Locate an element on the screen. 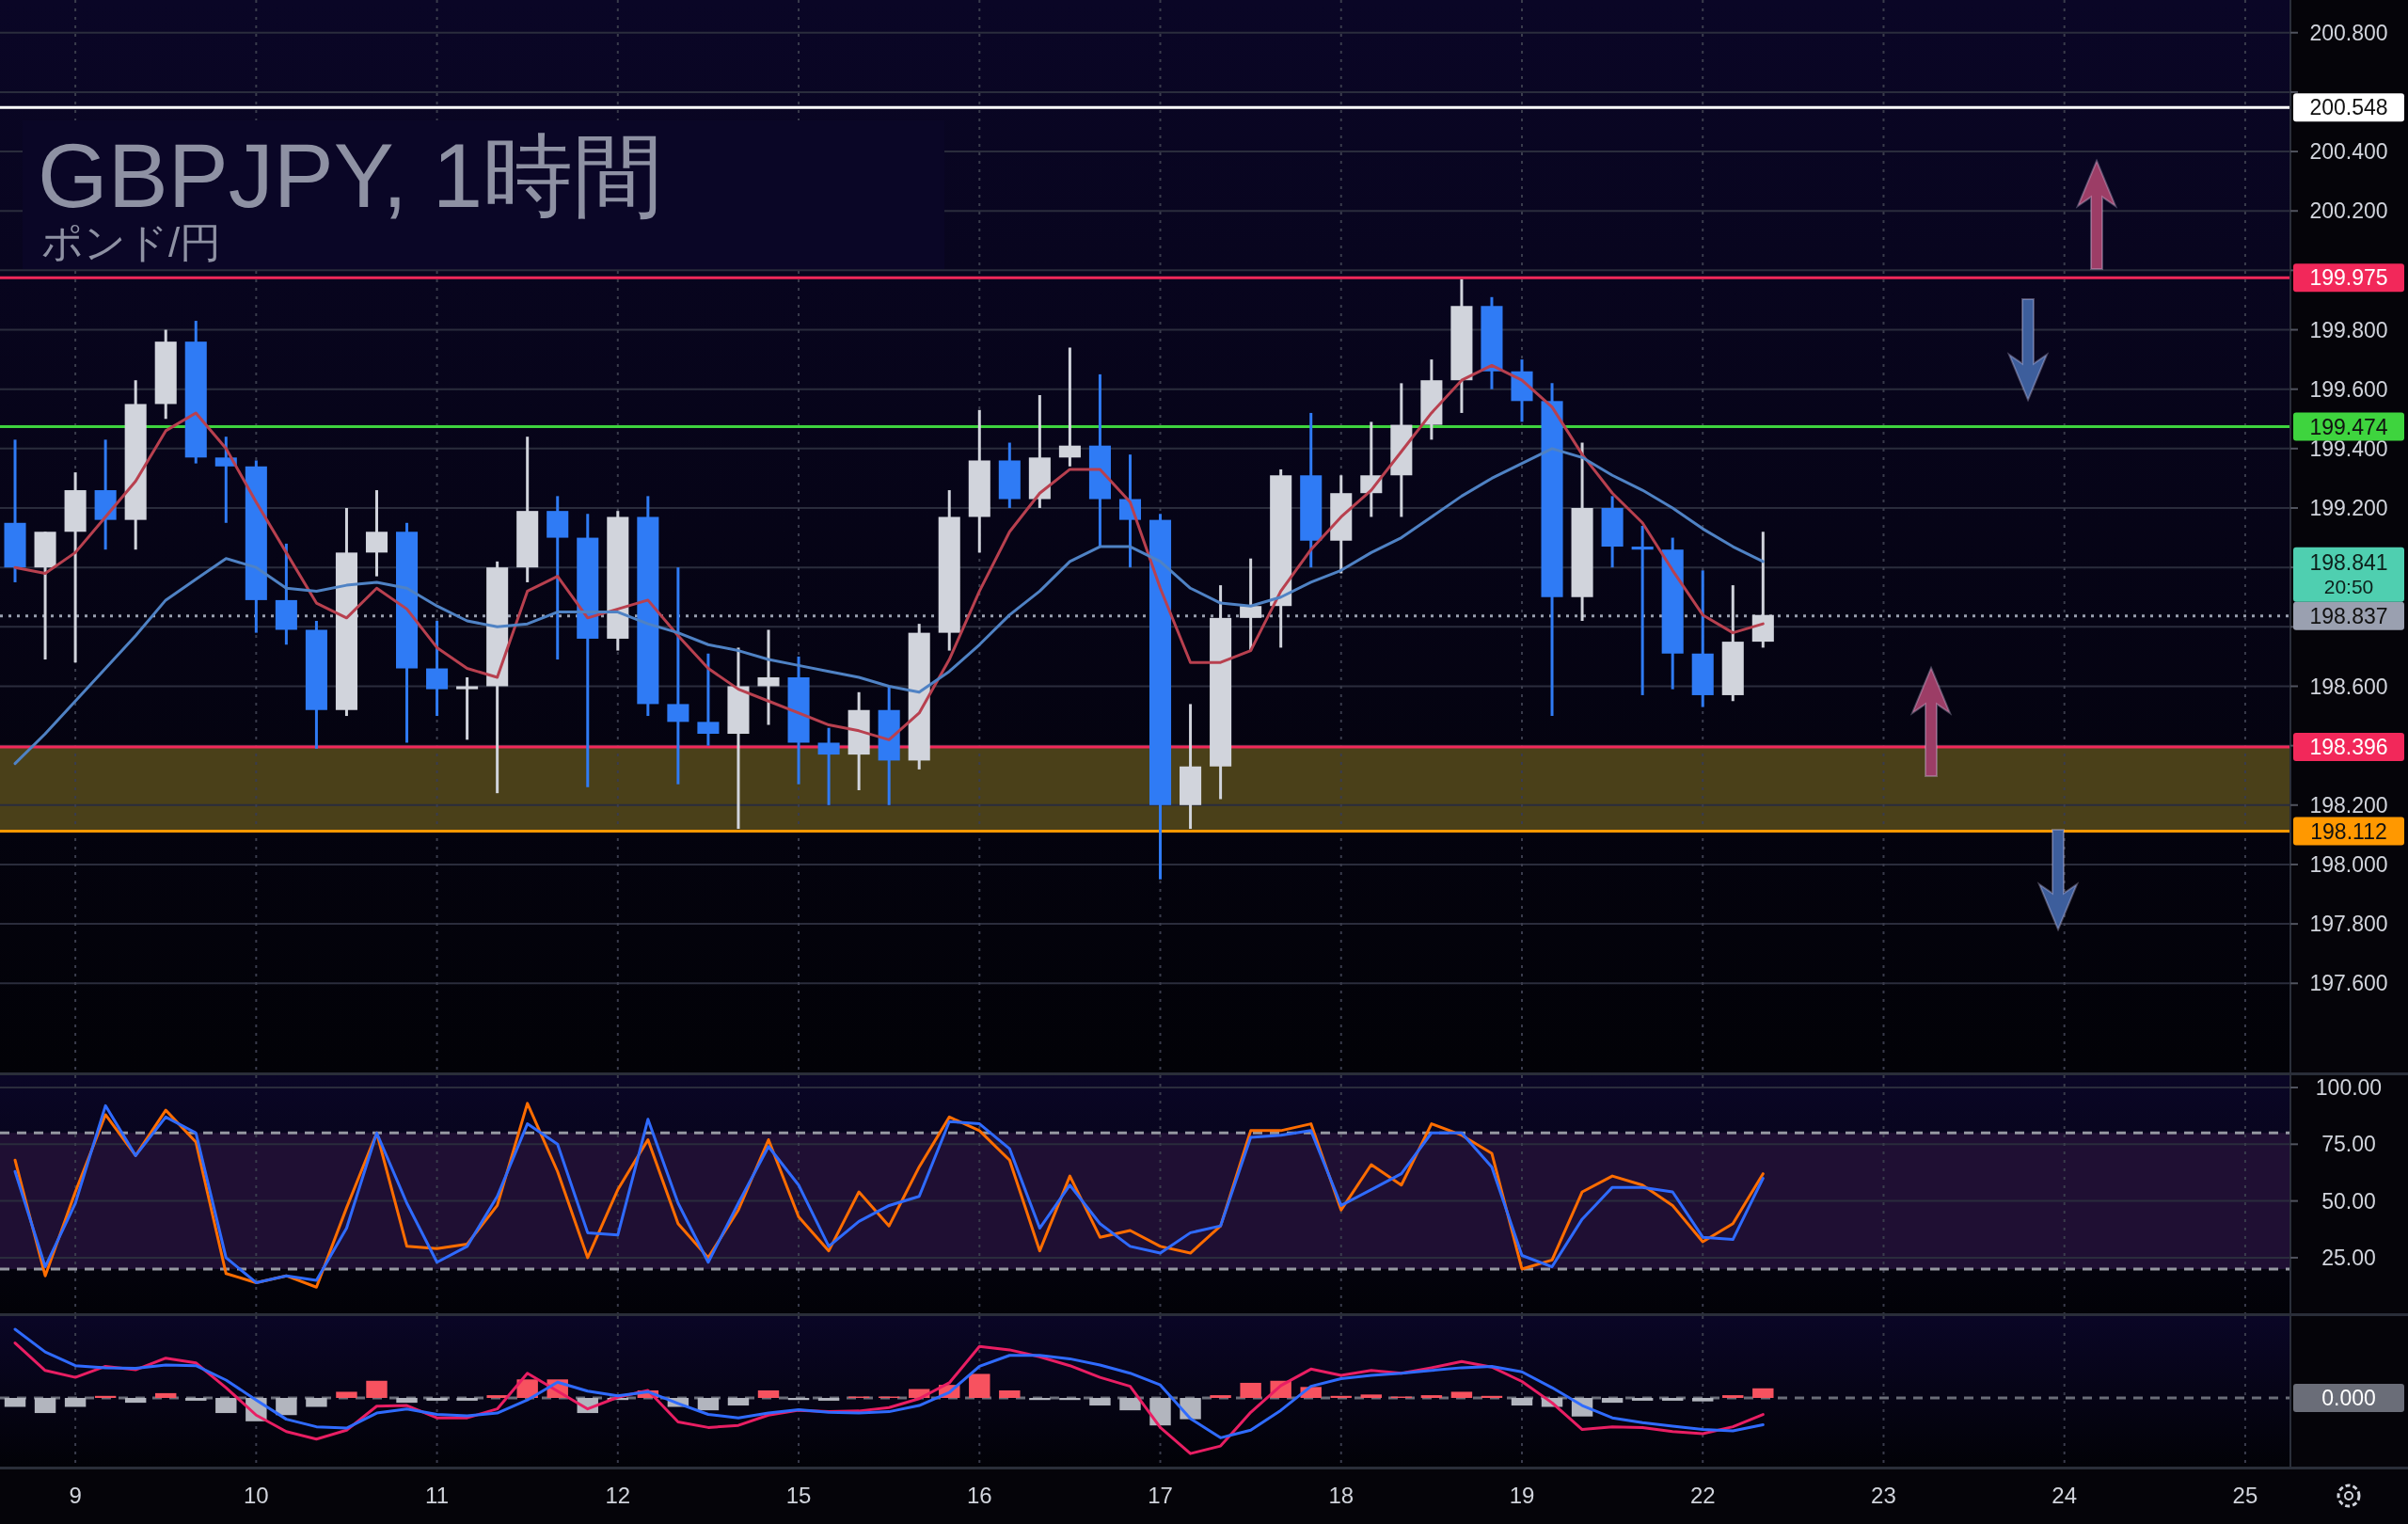  ref-line-label: 200.548 is located at coordinates (2349, 108).